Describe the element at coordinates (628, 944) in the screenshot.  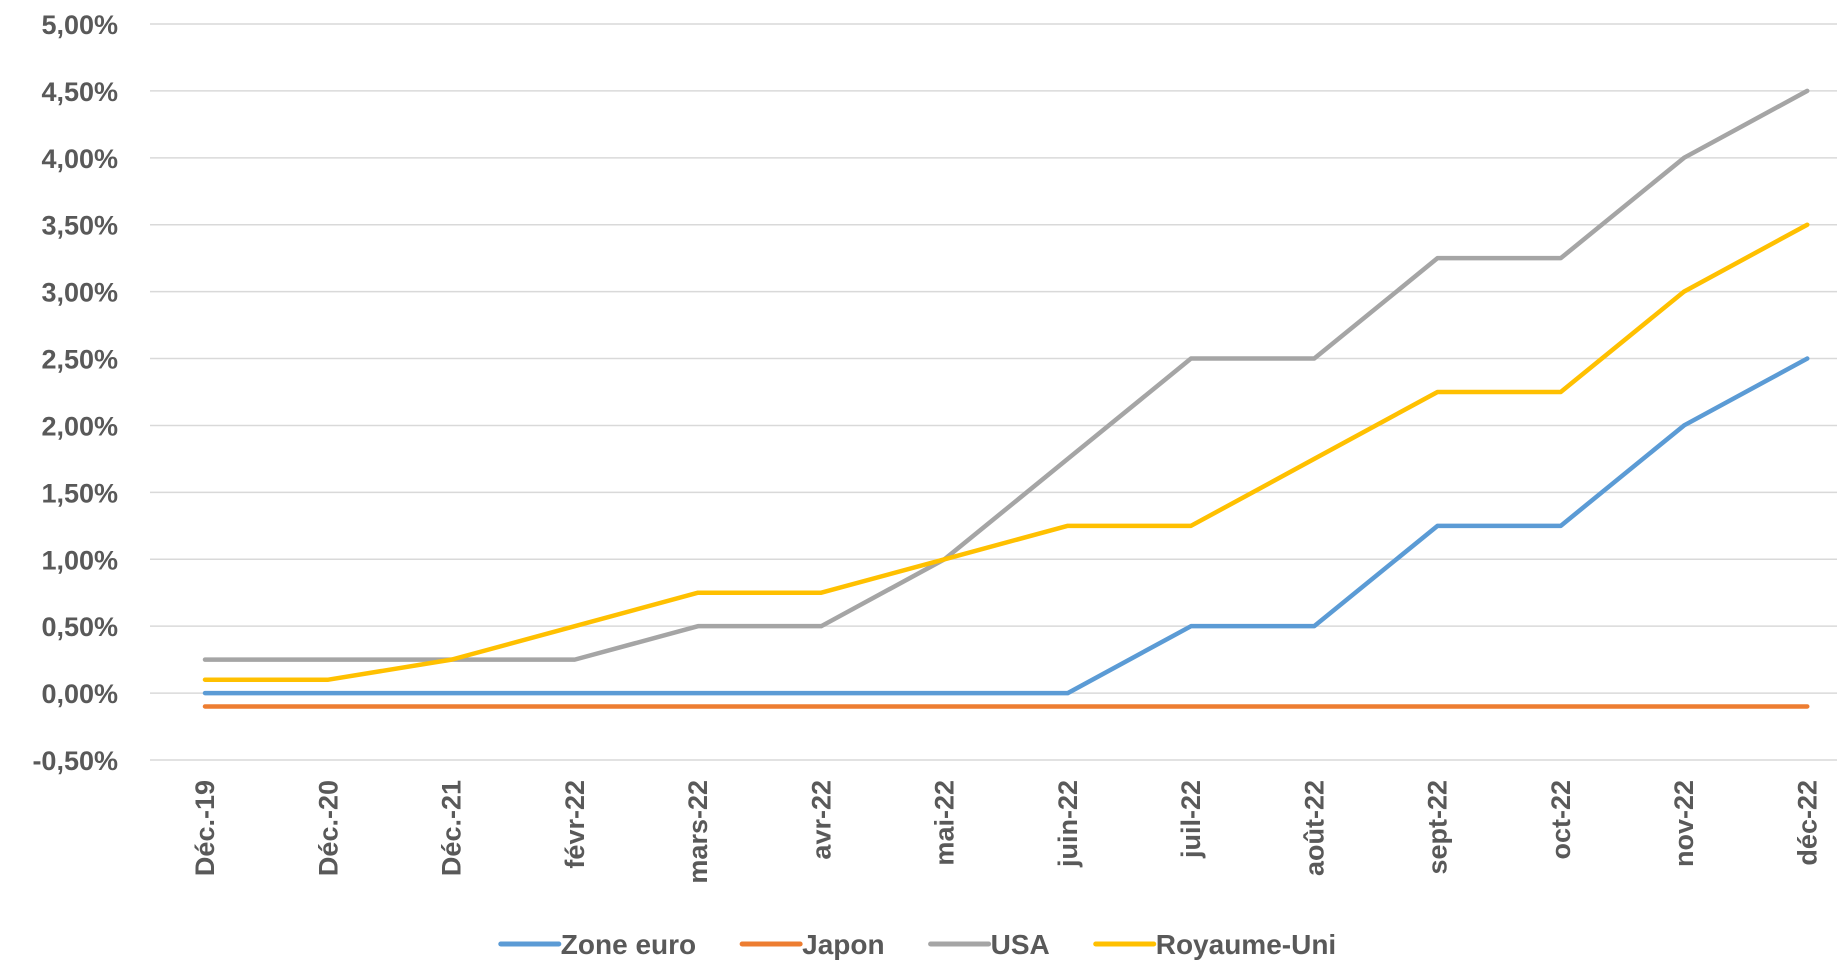
I see `legend-label-zone-euro: Zone euro` at that location.